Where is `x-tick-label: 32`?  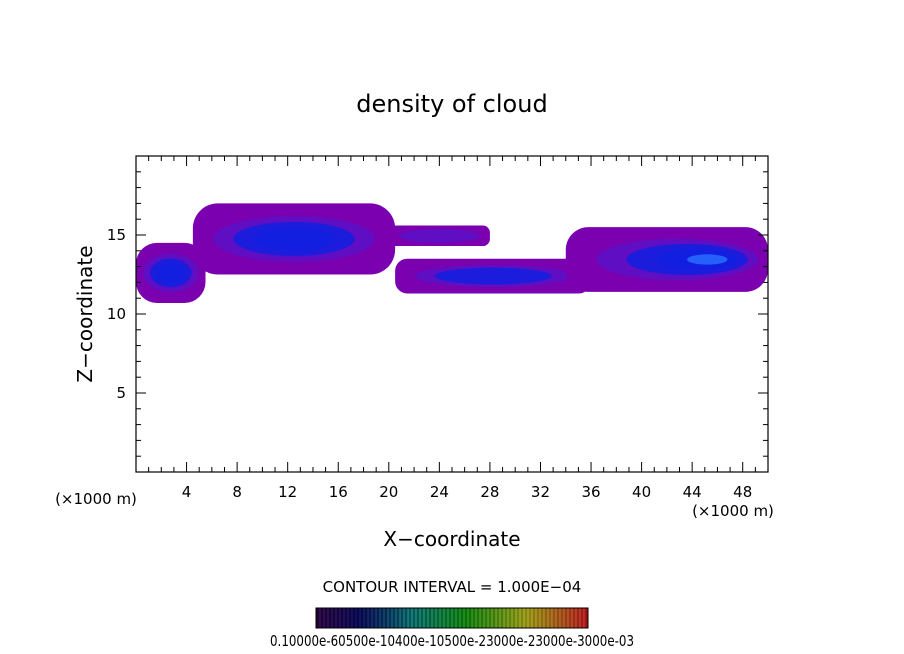 x-tick-label: 32 is located at coordinates (540, 492).